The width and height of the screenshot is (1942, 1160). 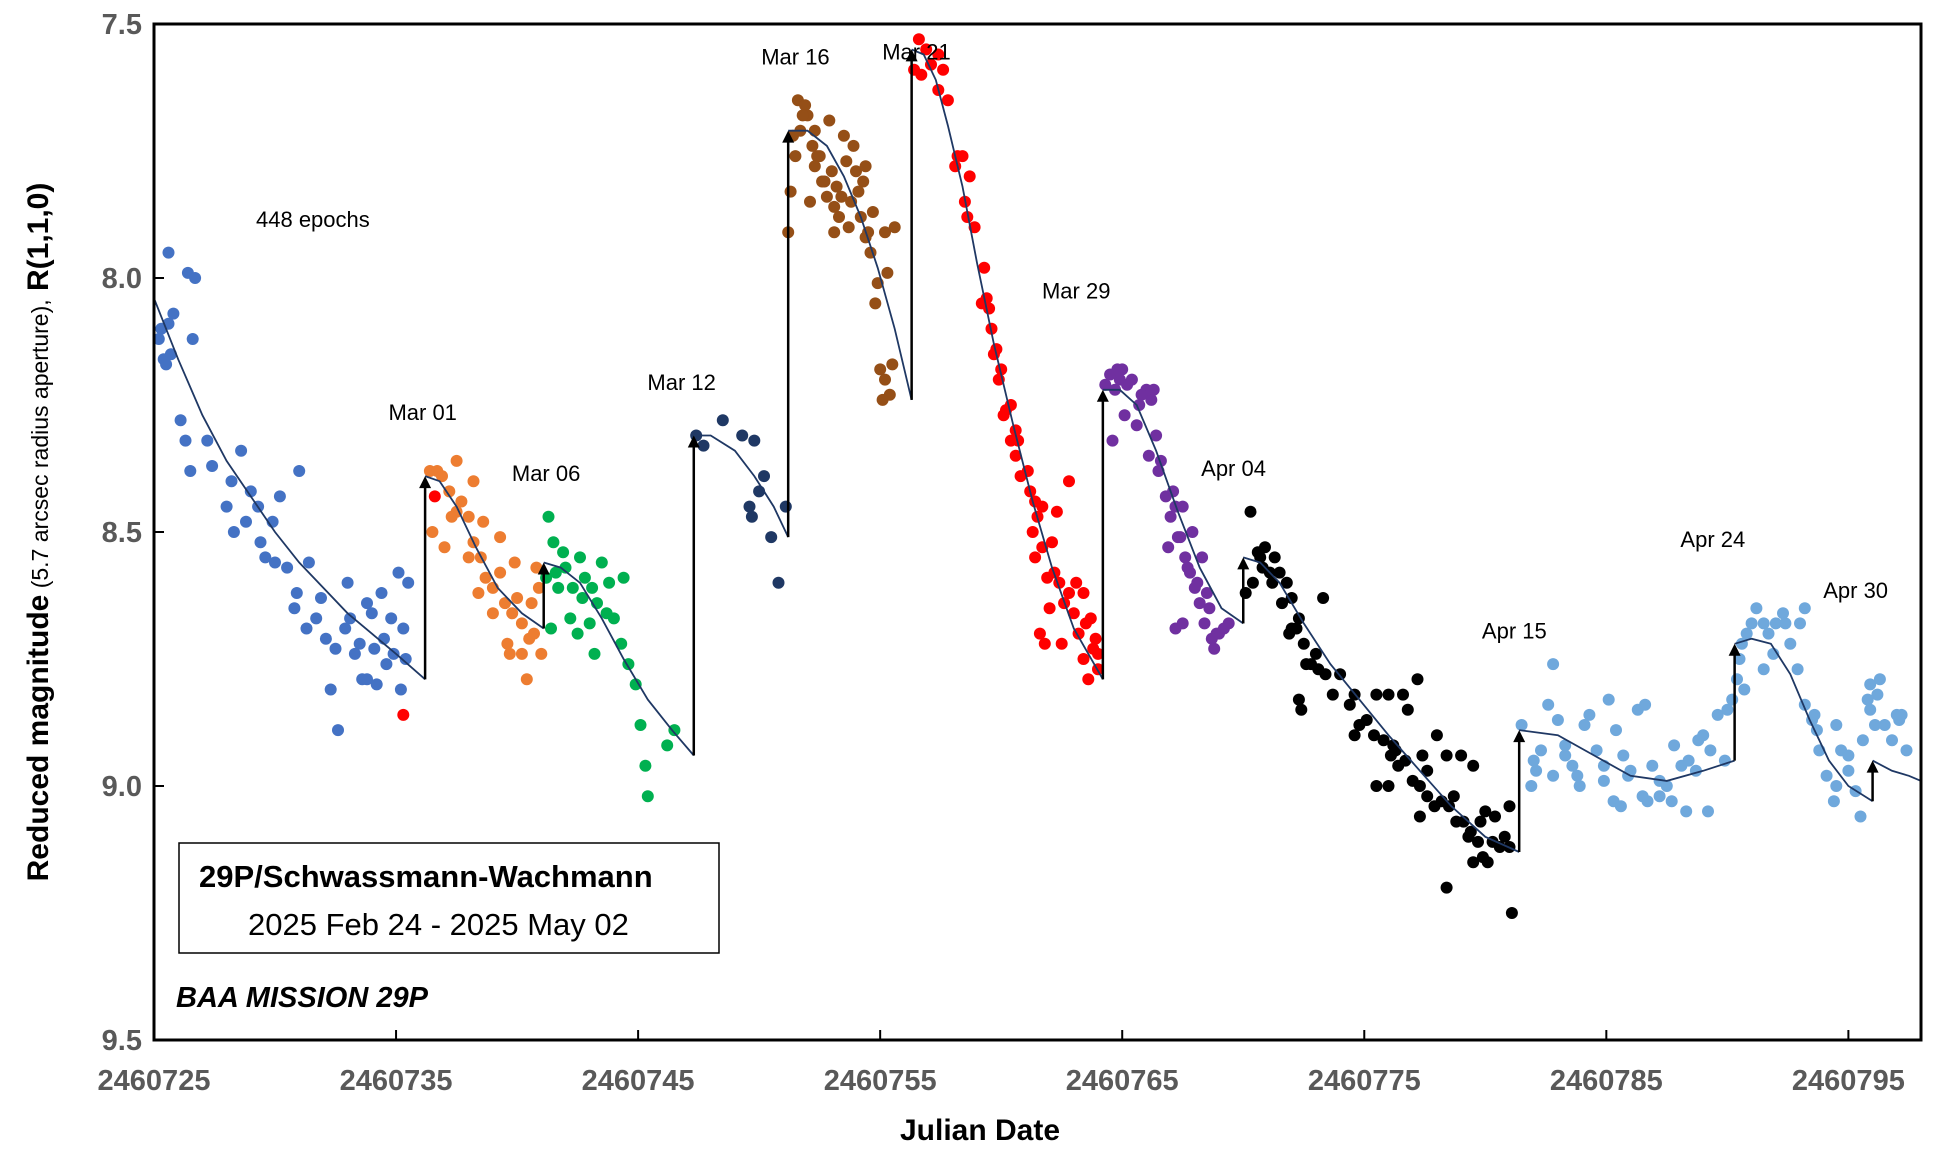 What do you see at coordinates (880, 1081) in the screenshot?
I see `x-tick-label: 2460755` at bounding box center [880, 1081].